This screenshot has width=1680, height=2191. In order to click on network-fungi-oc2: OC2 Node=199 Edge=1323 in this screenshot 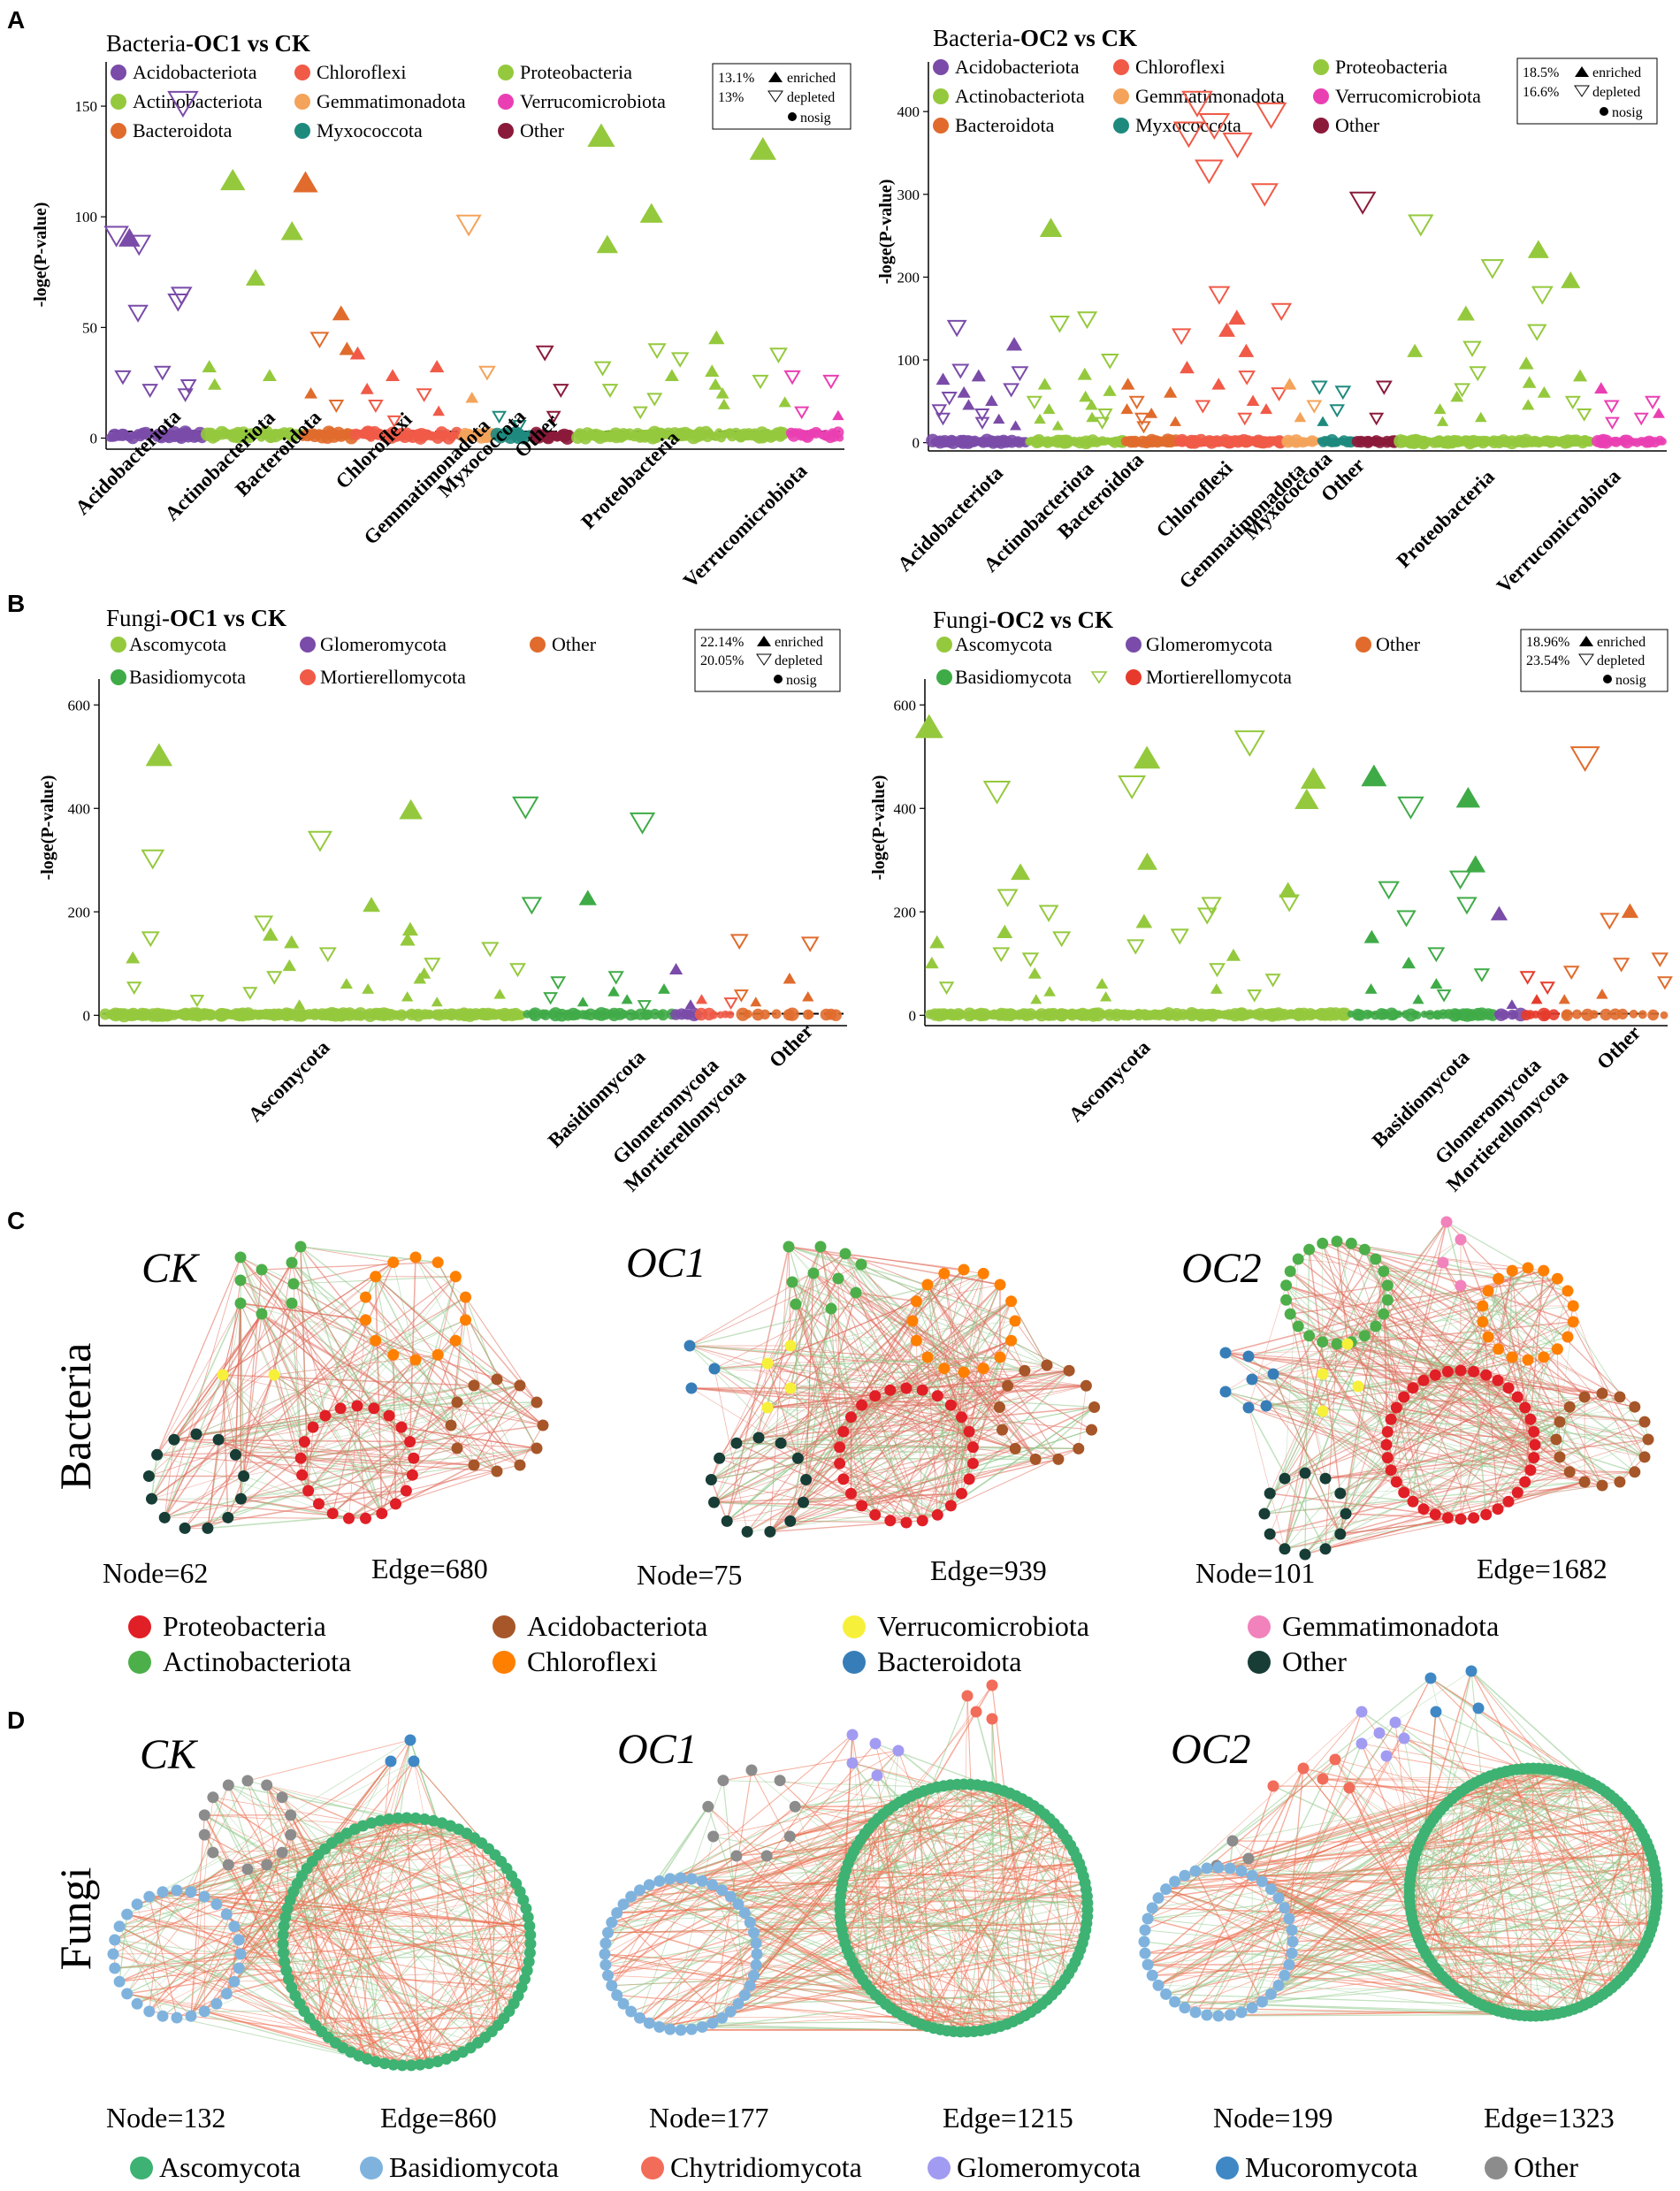, I will do `click(1400, 1900)`.